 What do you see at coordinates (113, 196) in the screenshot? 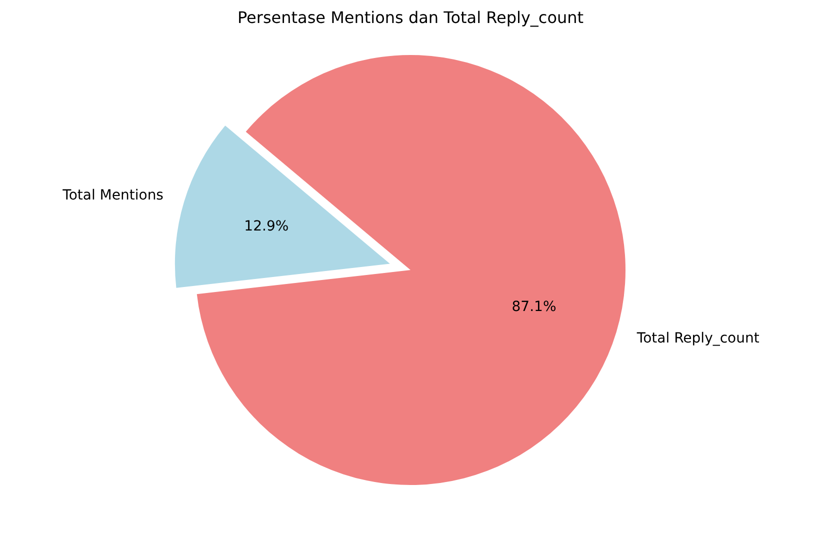
I see `slice-label: Total Mentions` at bounding box center [113, 196].